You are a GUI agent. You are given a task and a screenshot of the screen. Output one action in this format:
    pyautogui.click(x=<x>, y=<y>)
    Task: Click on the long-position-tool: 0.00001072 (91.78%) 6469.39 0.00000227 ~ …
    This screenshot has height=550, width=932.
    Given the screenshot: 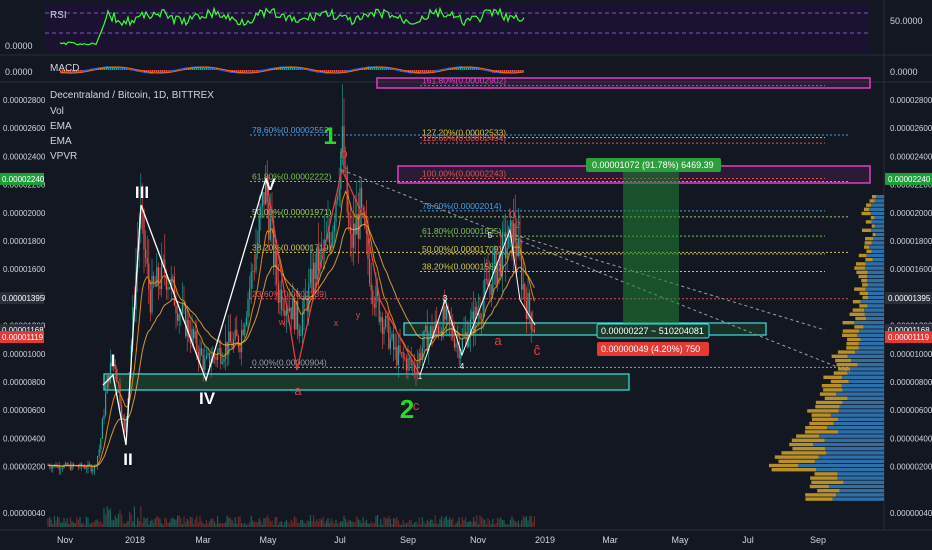 What is the action you would take?
    pyautogui.click(x=653, y=257)
    